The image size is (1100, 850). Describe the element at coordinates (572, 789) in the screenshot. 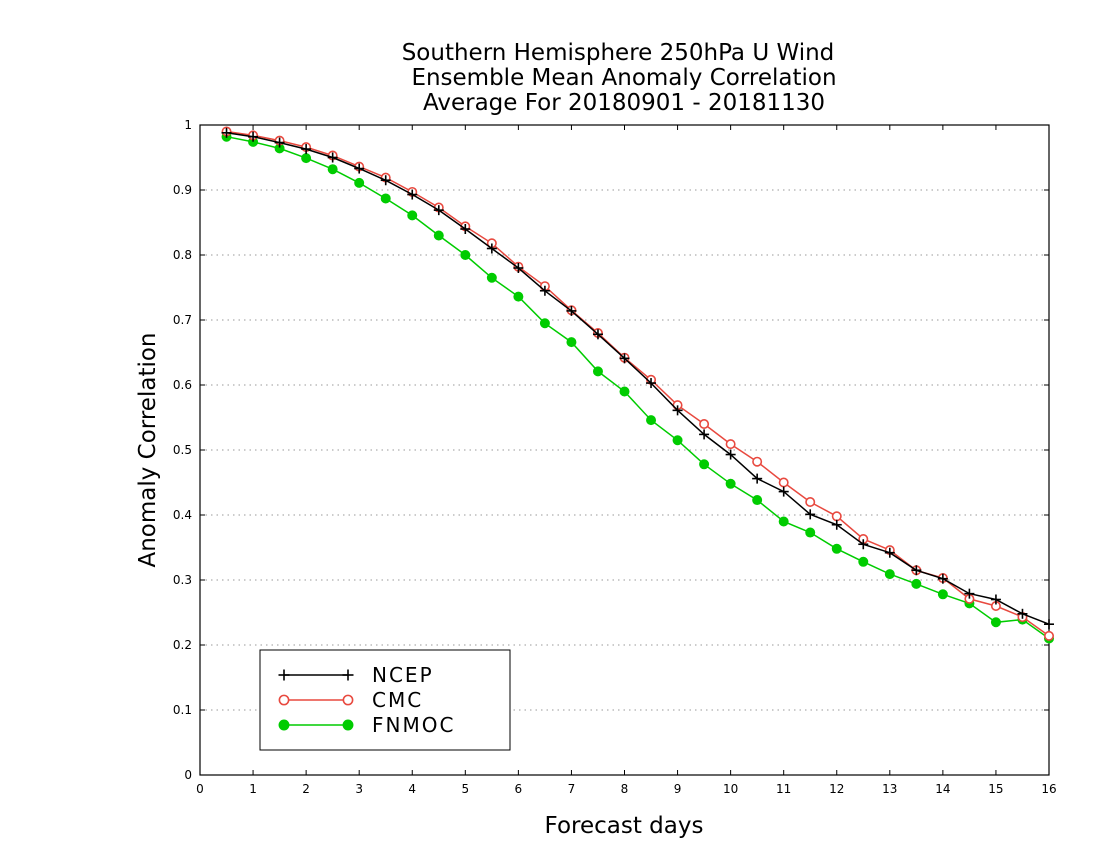

I see `x-tick-label: 7` at that location.